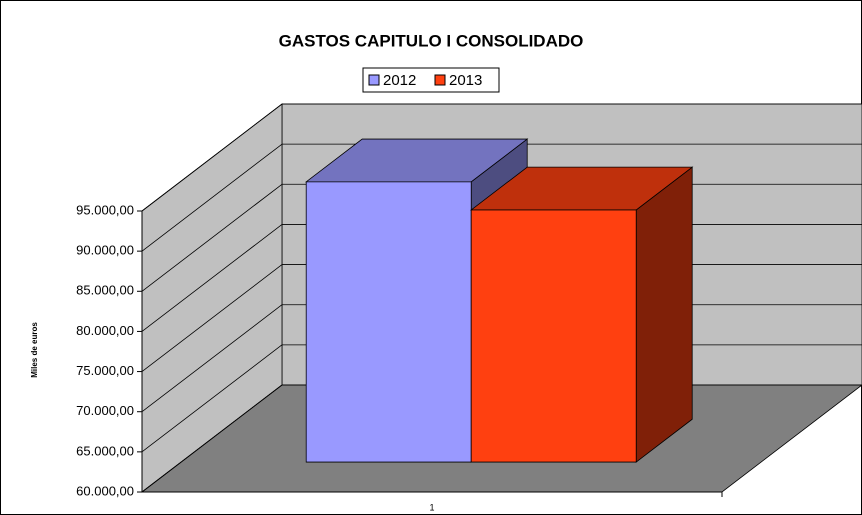 Image resolution: width=862 pixels, height=515 pixels. What do you see at coordinates (431, 40) in the screenshot?
I see `chart-title: GASTOS CAPITULO I CONSOLIDADO` at bounding box center [431, 40].